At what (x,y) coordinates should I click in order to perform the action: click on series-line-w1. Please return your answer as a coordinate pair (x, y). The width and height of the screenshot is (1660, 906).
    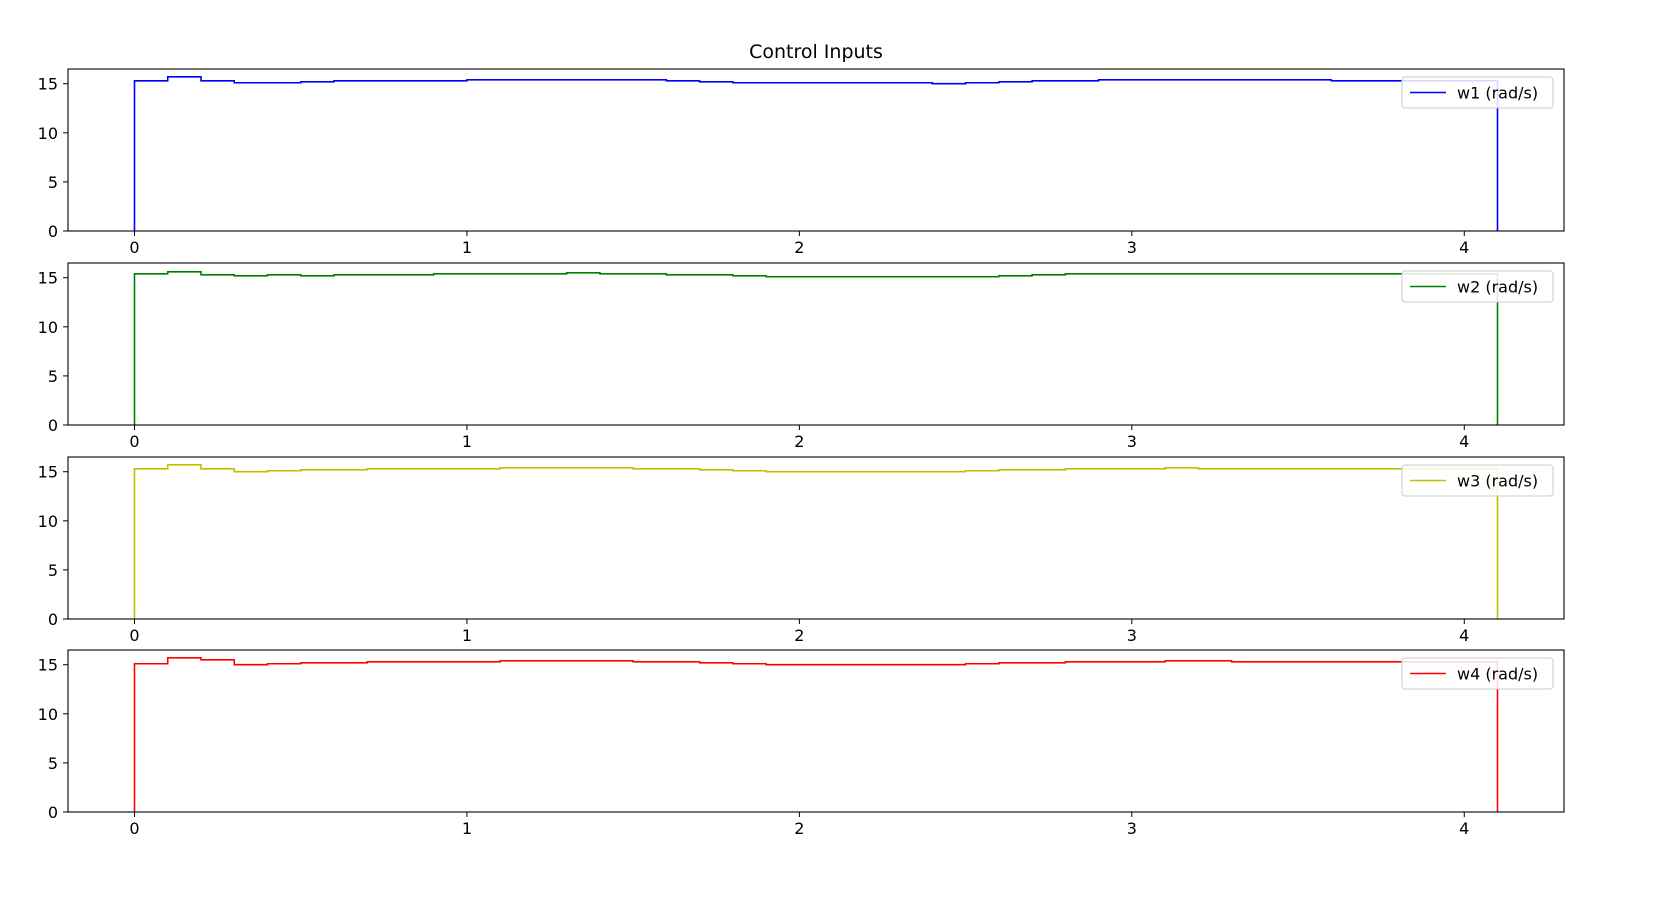
    Looking at the image, I should click on (816, 153).